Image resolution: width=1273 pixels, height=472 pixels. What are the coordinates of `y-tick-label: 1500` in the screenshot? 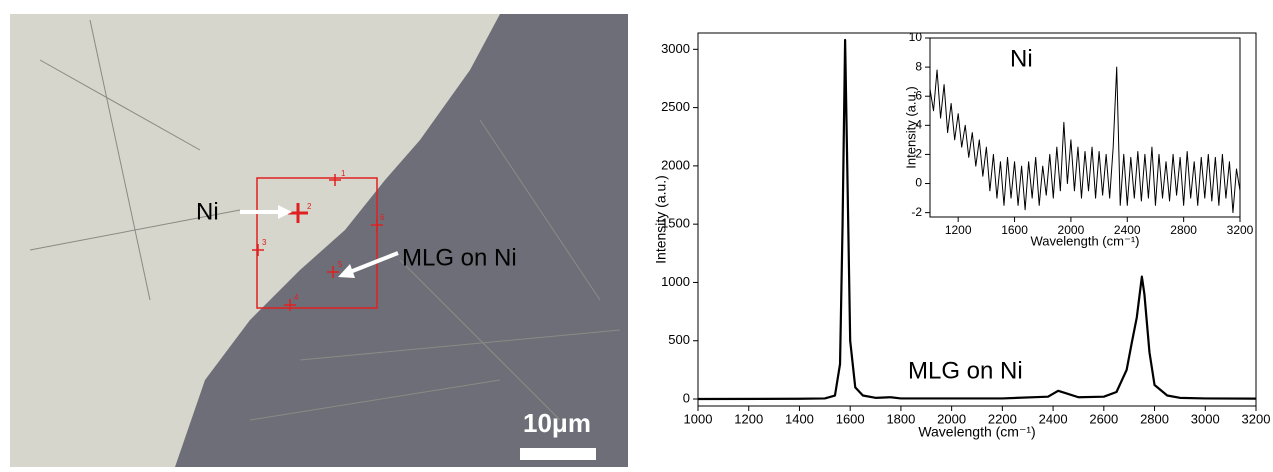 It's located at (675, 223).